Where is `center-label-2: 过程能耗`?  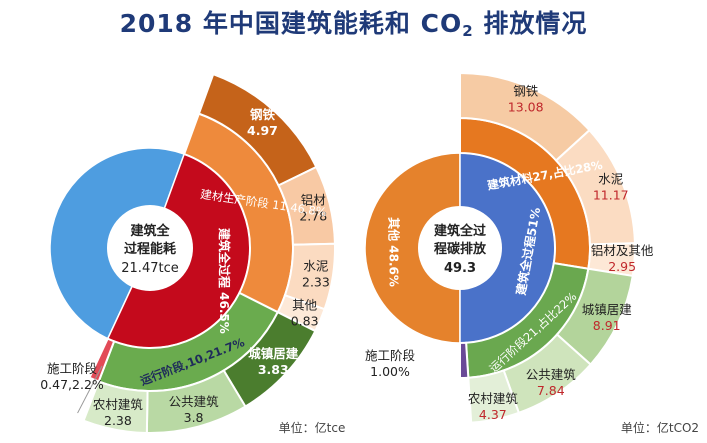
center-label-2: 过程能耗 is located at coordinates (150, 249).